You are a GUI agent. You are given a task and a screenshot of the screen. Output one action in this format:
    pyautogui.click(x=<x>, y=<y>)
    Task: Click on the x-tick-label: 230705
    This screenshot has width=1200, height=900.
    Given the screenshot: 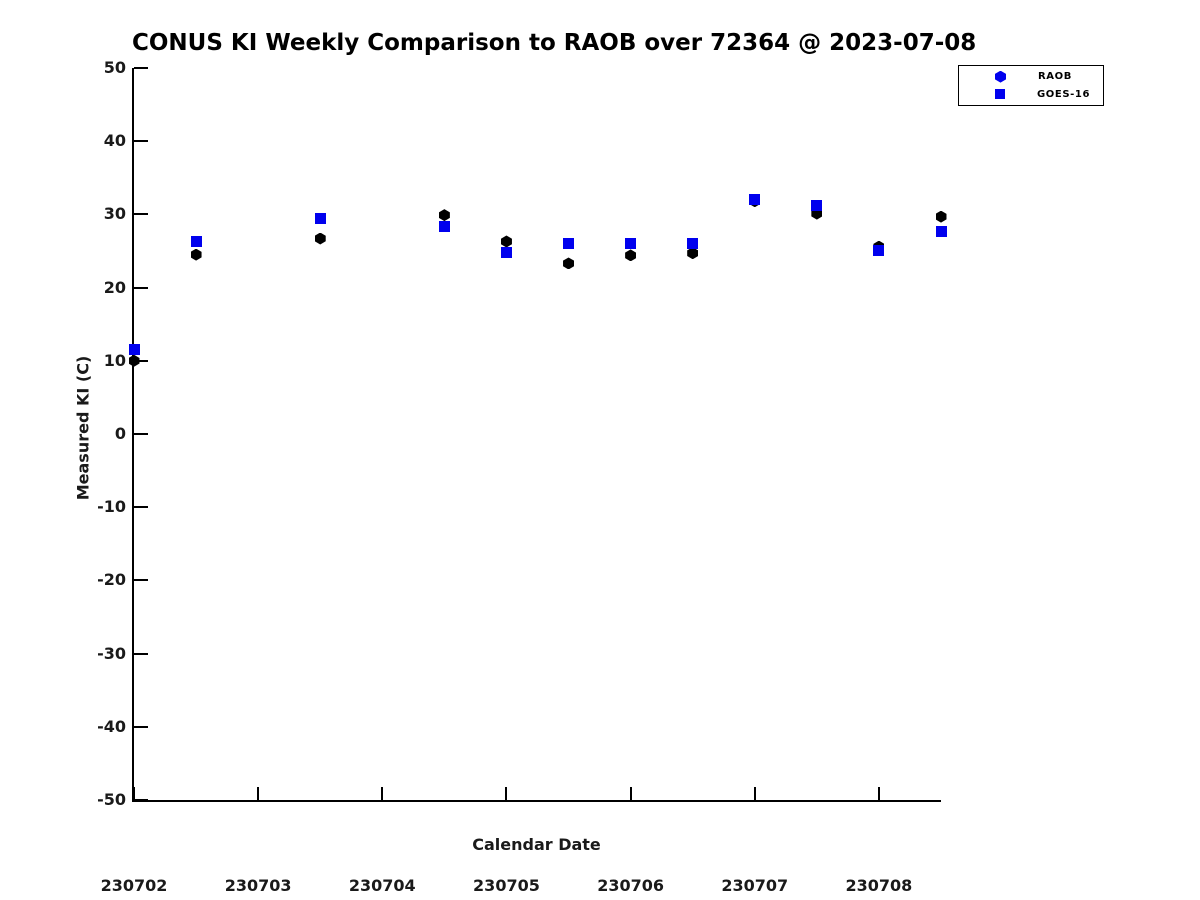 What is the action you would take?
    pyautogui.click(x=506, y=885)
    